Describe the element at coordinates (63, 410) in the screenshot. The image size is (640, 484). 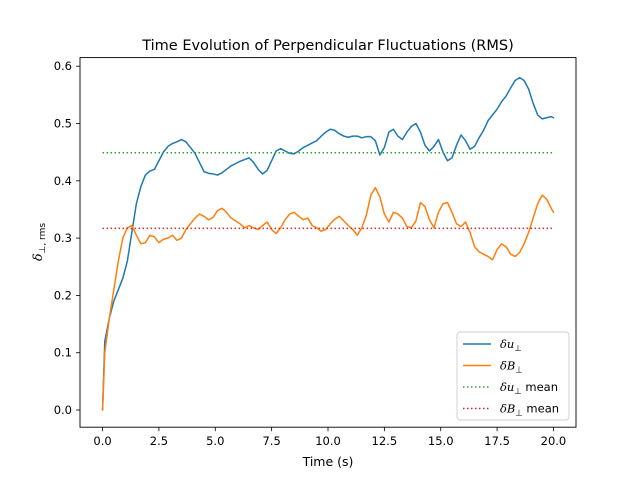
I see `y-tick-label: 0.0` at that location.